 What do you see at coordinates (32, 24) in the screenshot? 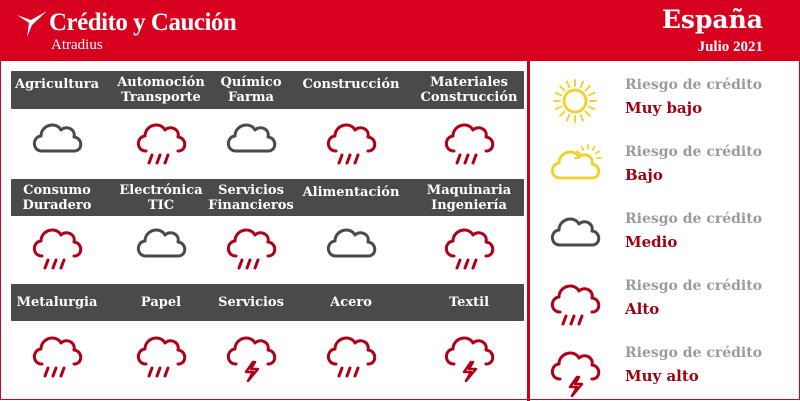
I see `logo-bird-icon` at bounding box center [32, 24].